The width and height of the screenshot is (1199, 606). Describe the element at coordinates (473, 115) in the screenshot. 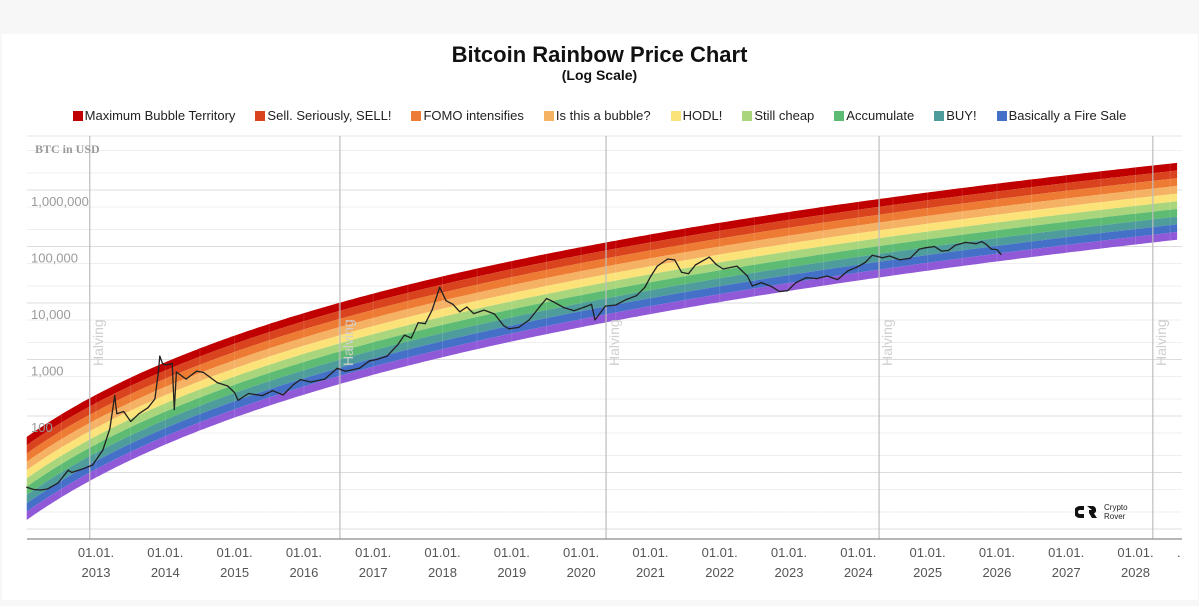

I see `legend-label: FOMO intensifies` at that location.